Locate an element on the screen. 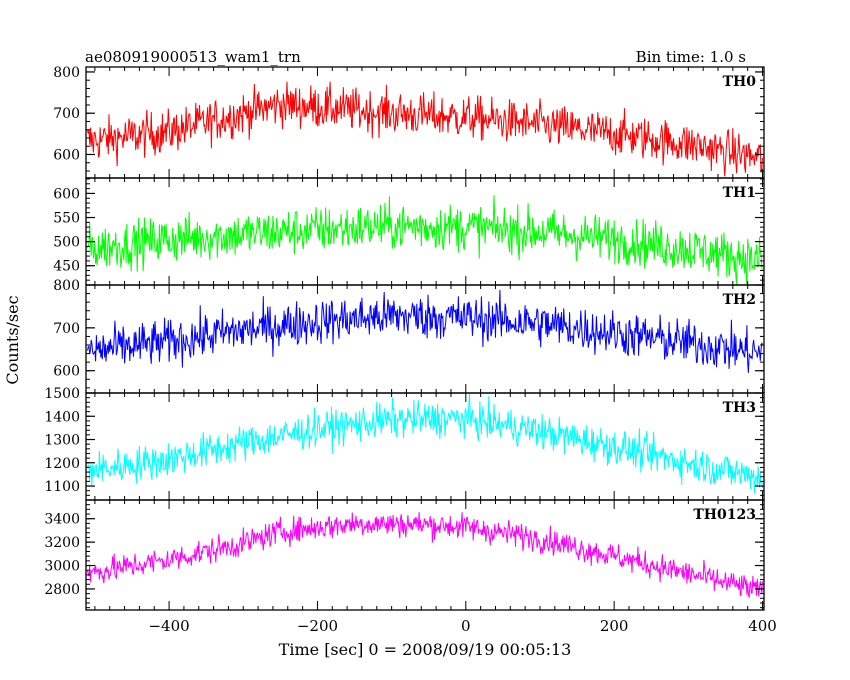 This screenshot has width=850, height=680. panel-label: TH0123 is located at coordinates (724, 515).